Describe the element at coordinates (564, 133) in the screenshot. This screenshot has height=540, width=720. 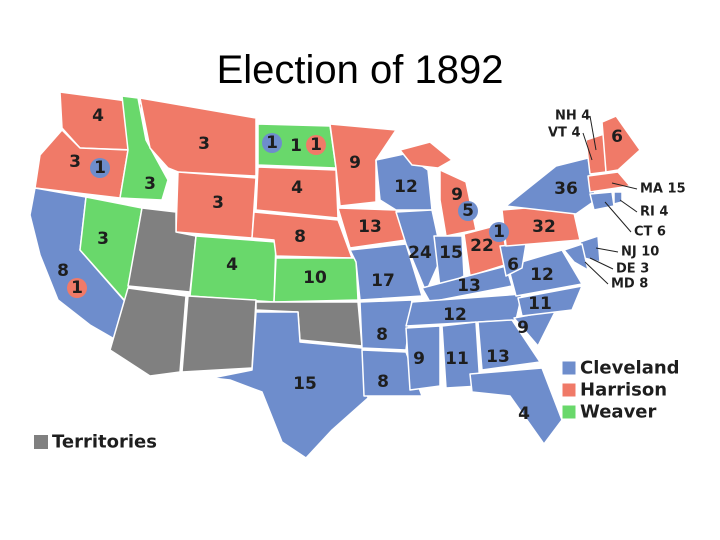
I see `callout: VT 4` at that location.